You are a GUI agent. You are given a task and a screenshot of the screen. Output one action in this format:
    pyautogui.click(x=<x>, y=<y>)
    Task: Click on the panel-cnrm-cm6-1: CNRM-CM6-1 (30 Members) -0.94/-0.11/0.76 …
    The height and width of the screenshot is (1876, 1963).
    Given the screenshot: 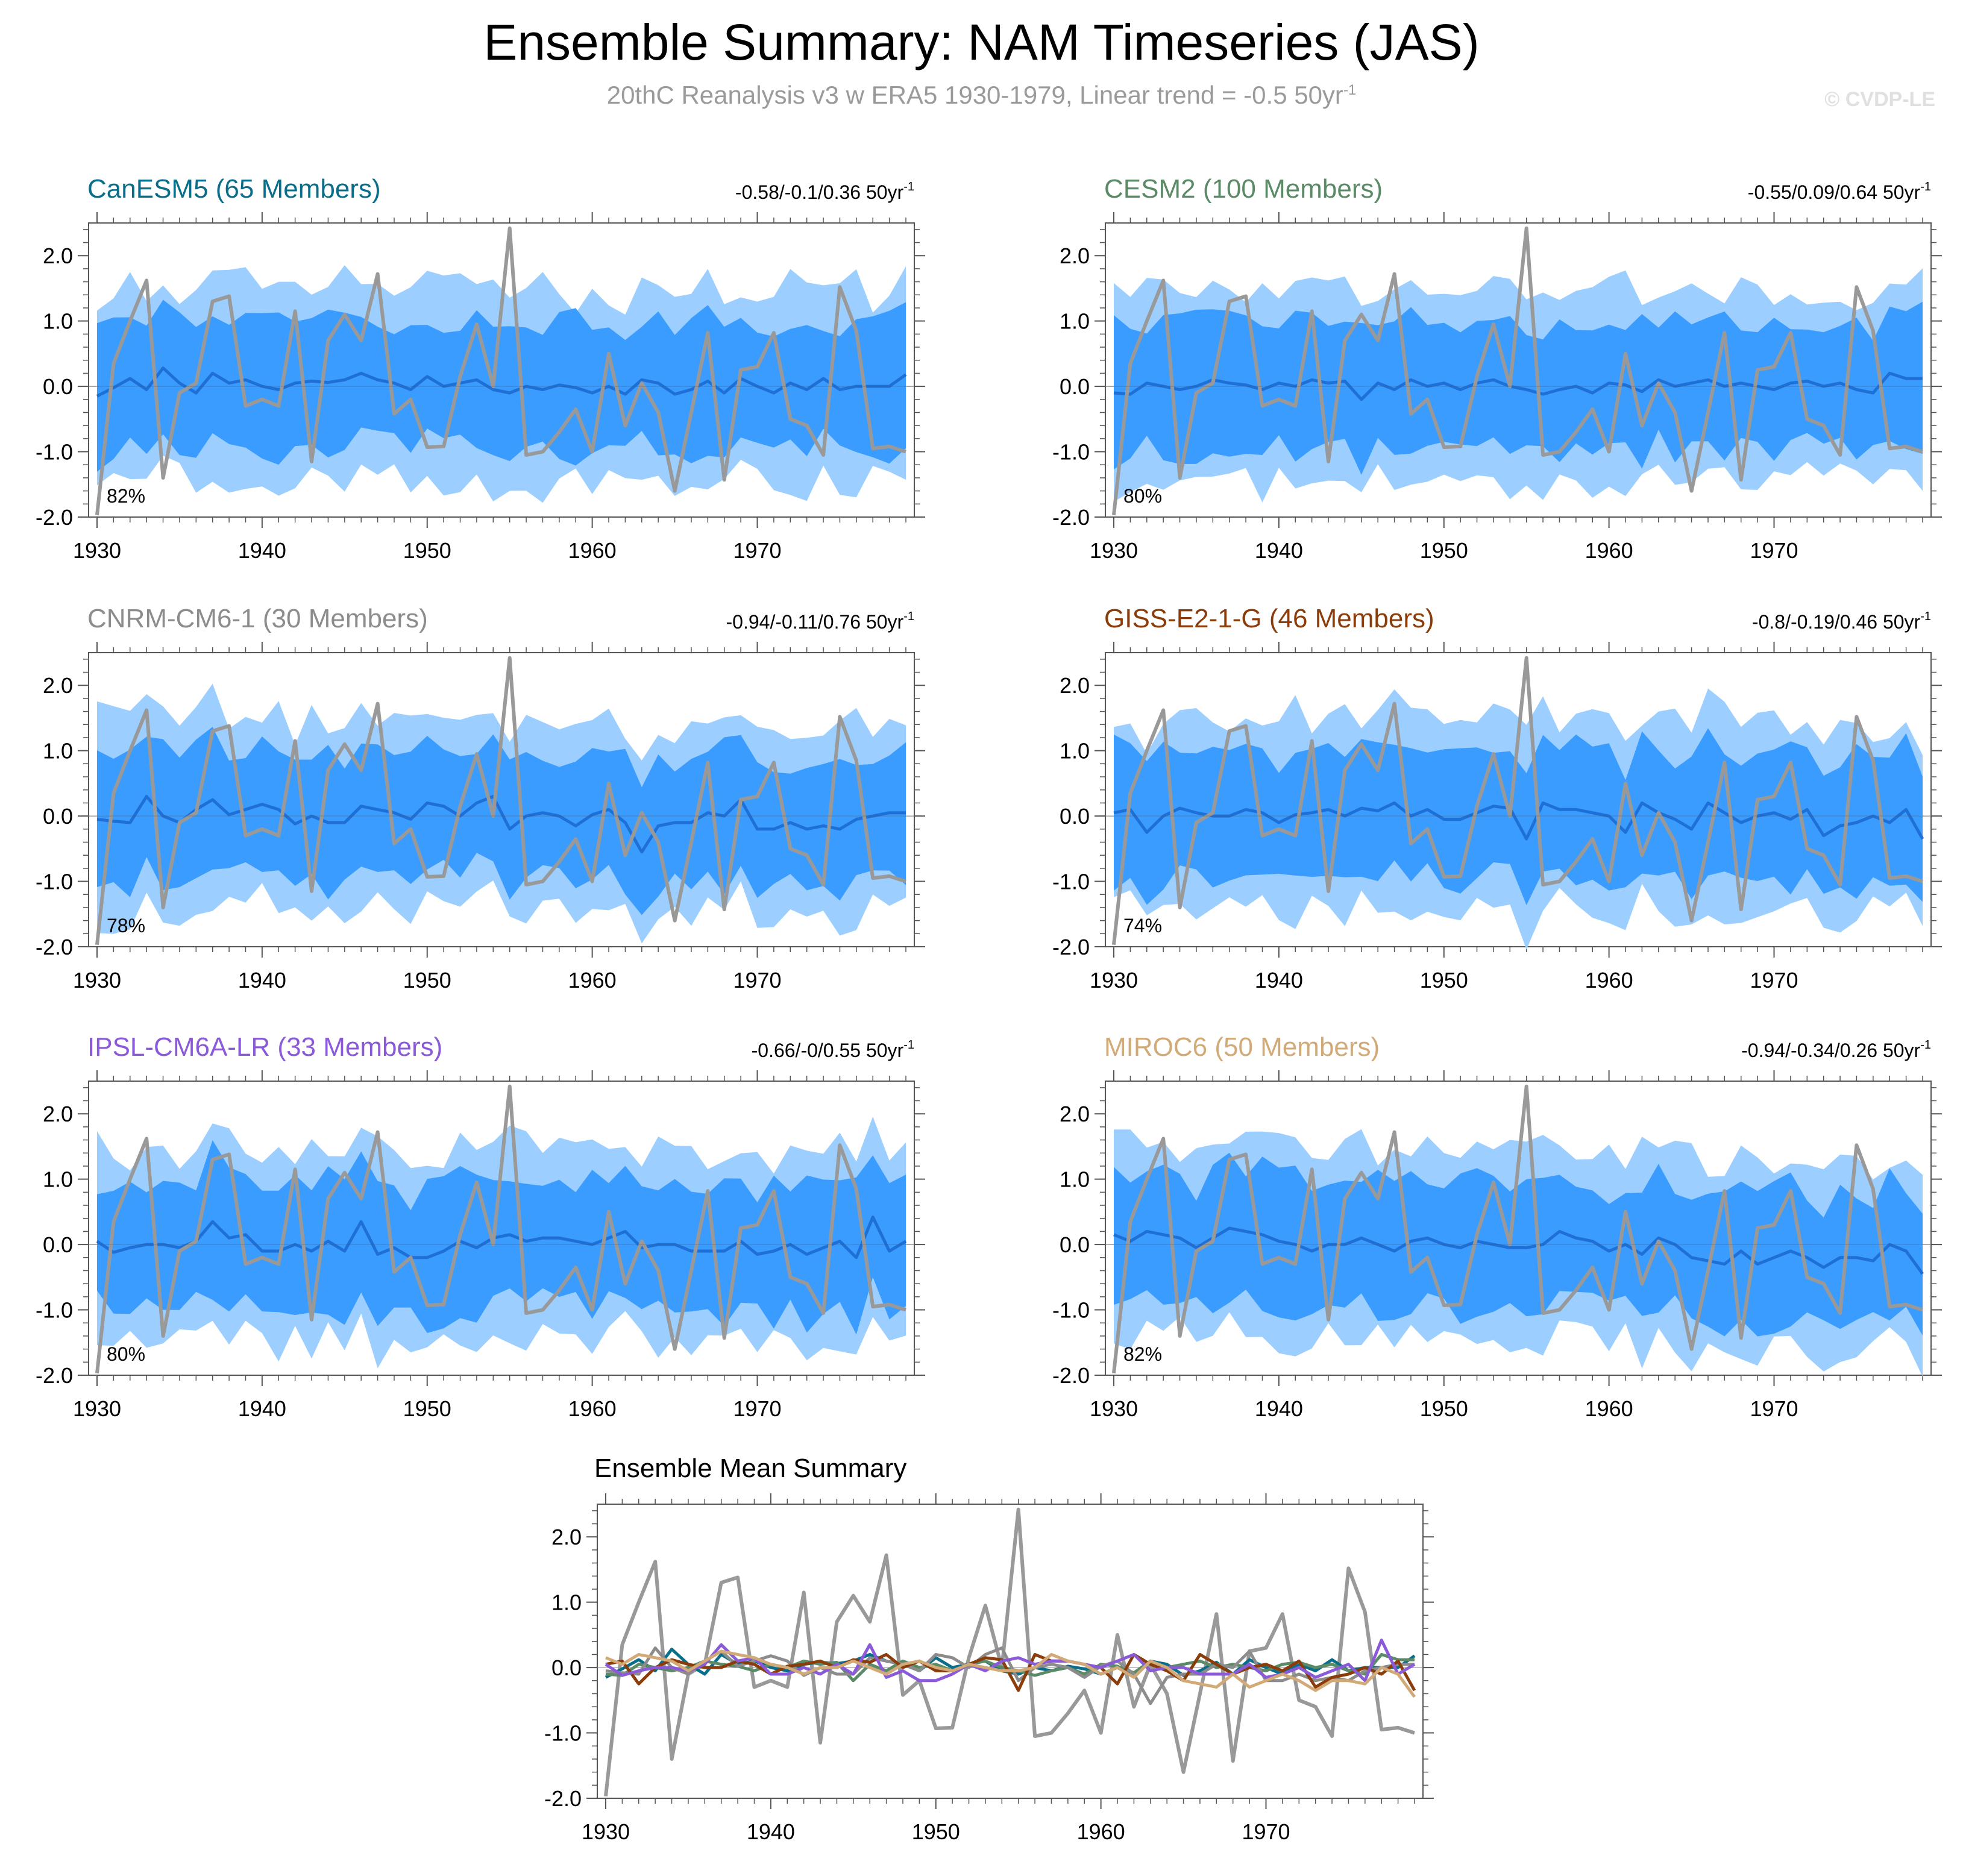 What is the action you would take?
    pyautogui.click(x=480, y=798)
    